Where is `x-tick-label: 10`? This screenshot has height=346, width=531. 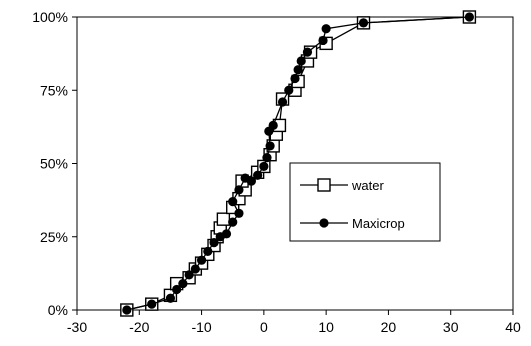
x-tick-label: 10 is located at coordinates (326, 327).